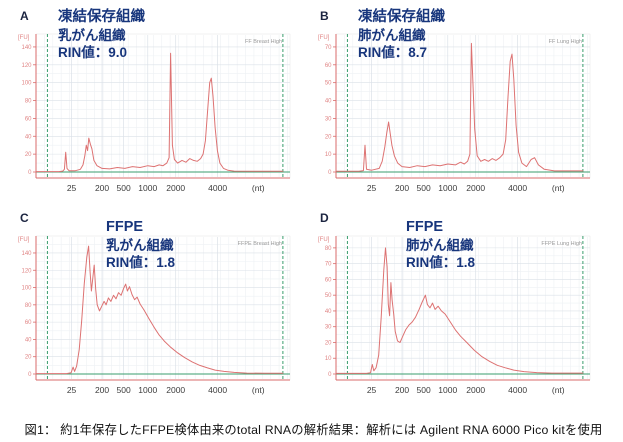 Image resolution: width=623 pixels, height=442 pixels. I want to click on panel-c-title: FFPE 乳がん組織 RIN値：1.8, so click(140, 245).